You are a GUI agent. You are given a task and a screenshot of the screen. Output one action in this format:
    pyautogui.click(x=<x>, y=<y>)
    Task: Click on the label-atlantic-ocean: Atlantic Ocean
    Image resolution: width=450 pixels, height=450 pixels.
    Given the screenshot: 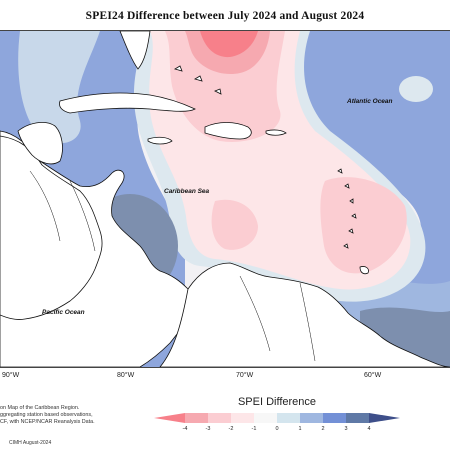 What is the action you would take?
    pyautogui.click(x=369, y=101)
    